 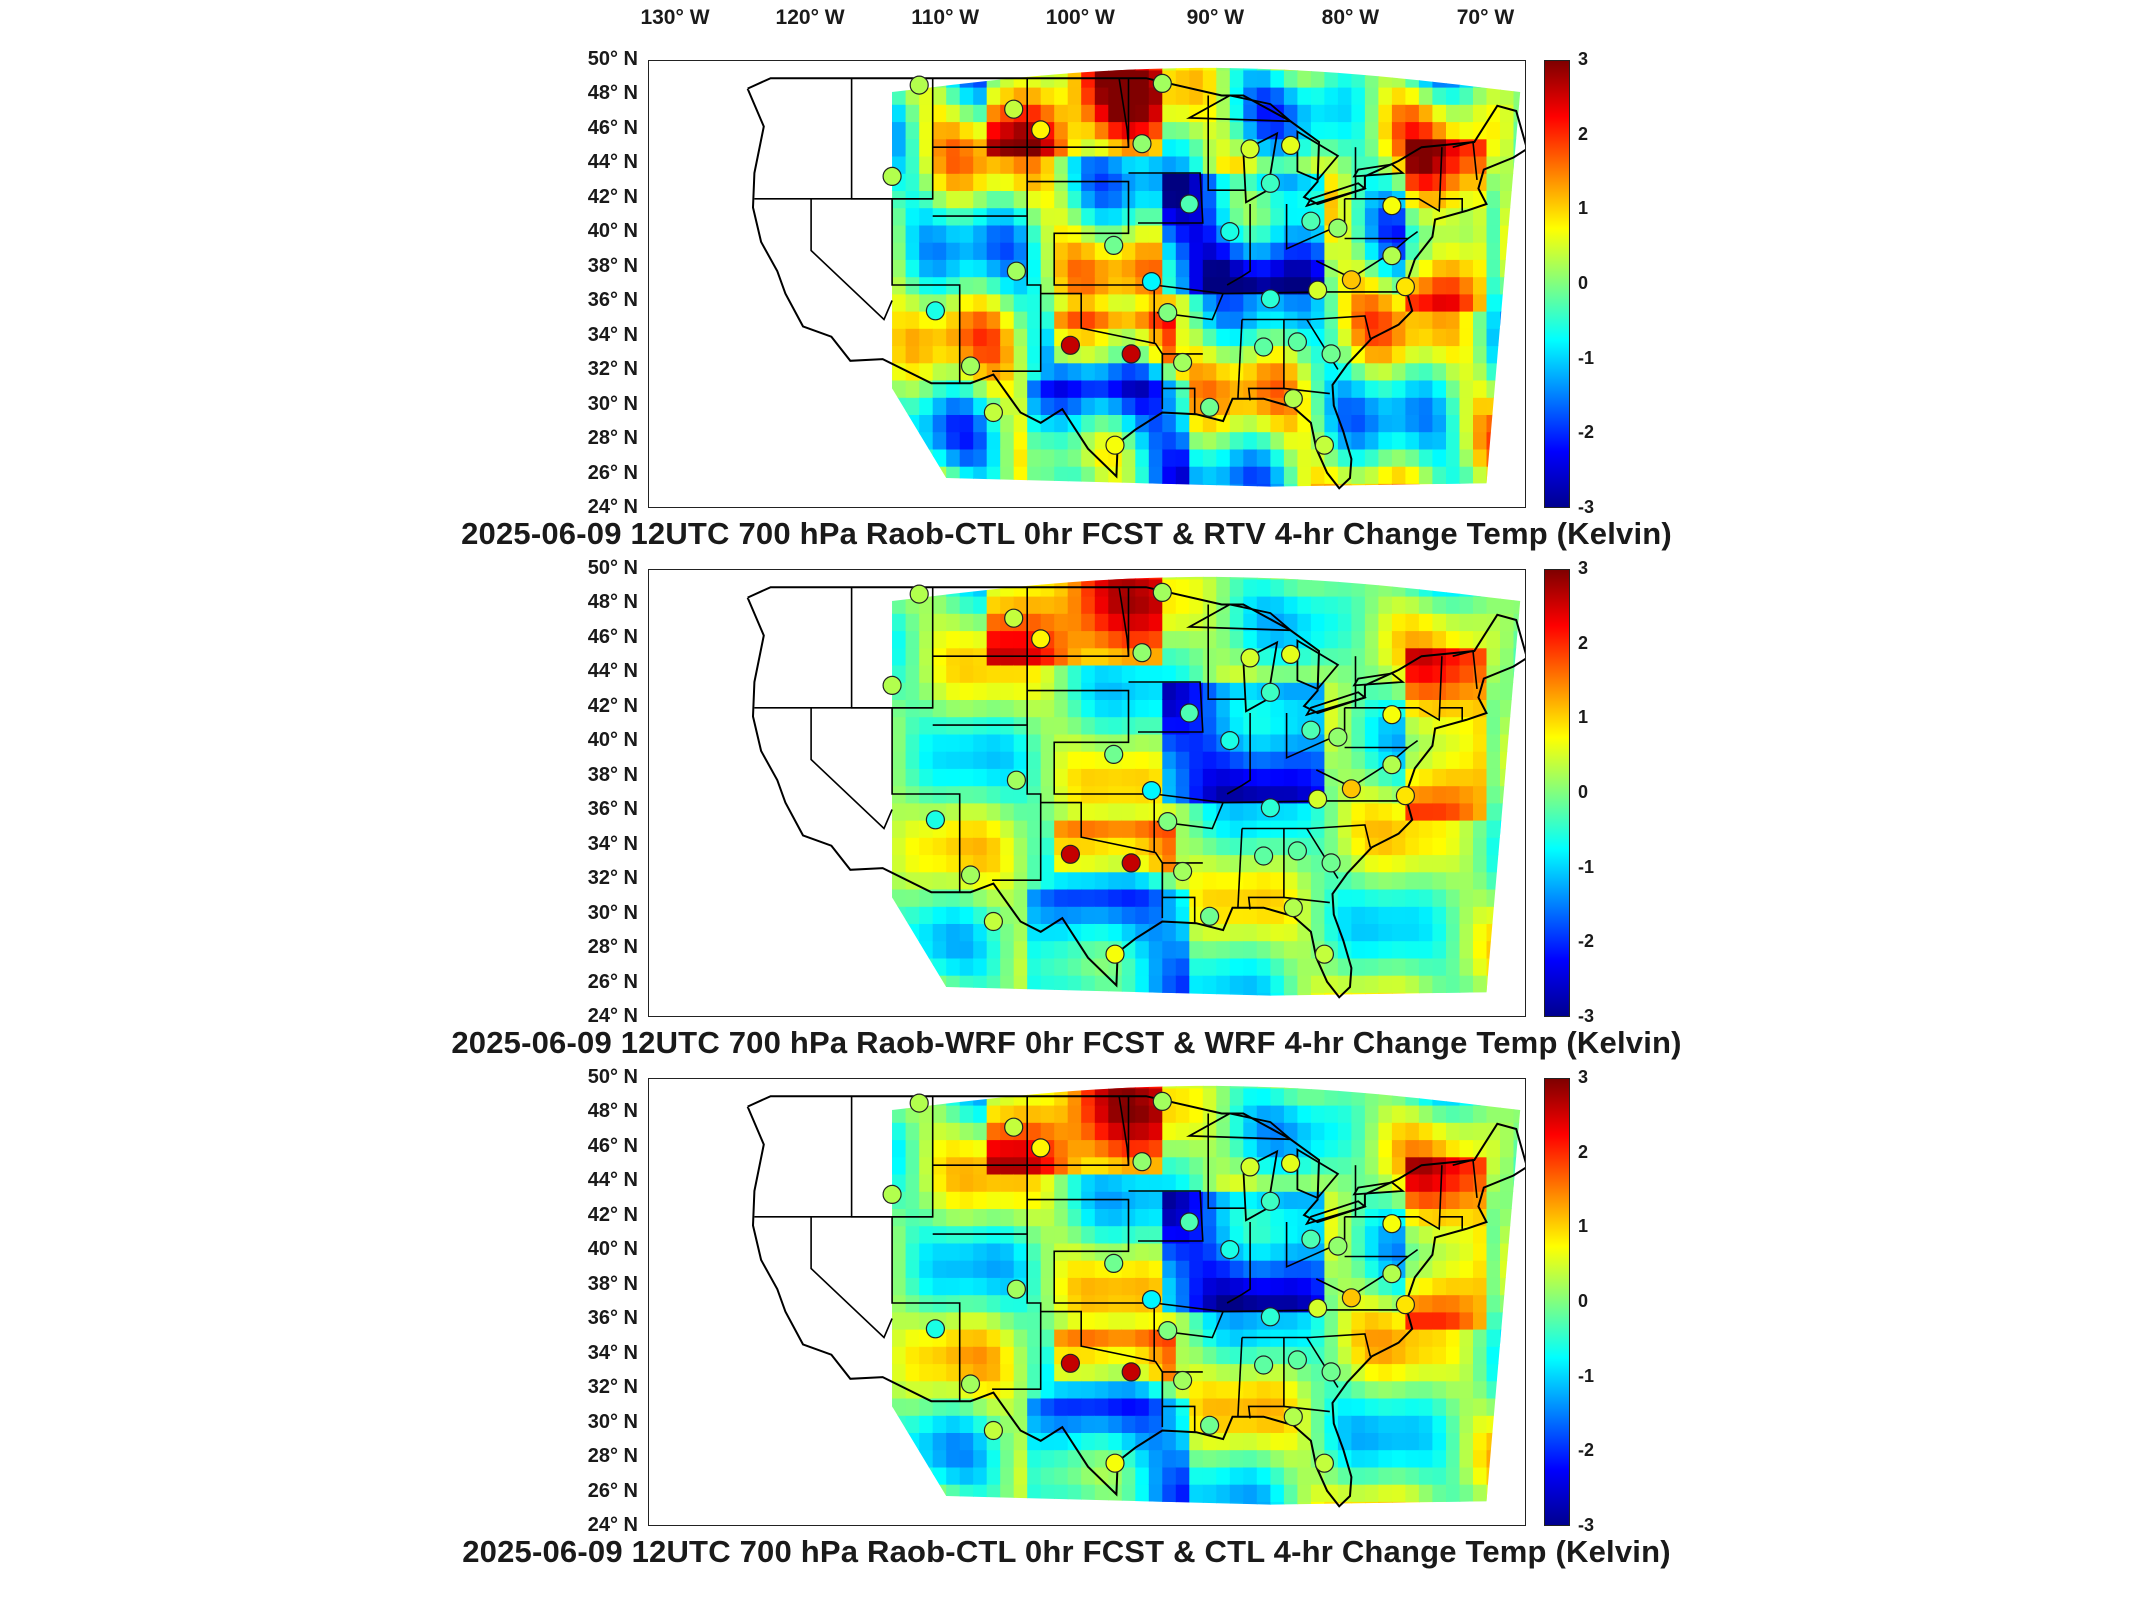 I want to click on colorbar-tick-label: -1, so click(x=1586, y=357).